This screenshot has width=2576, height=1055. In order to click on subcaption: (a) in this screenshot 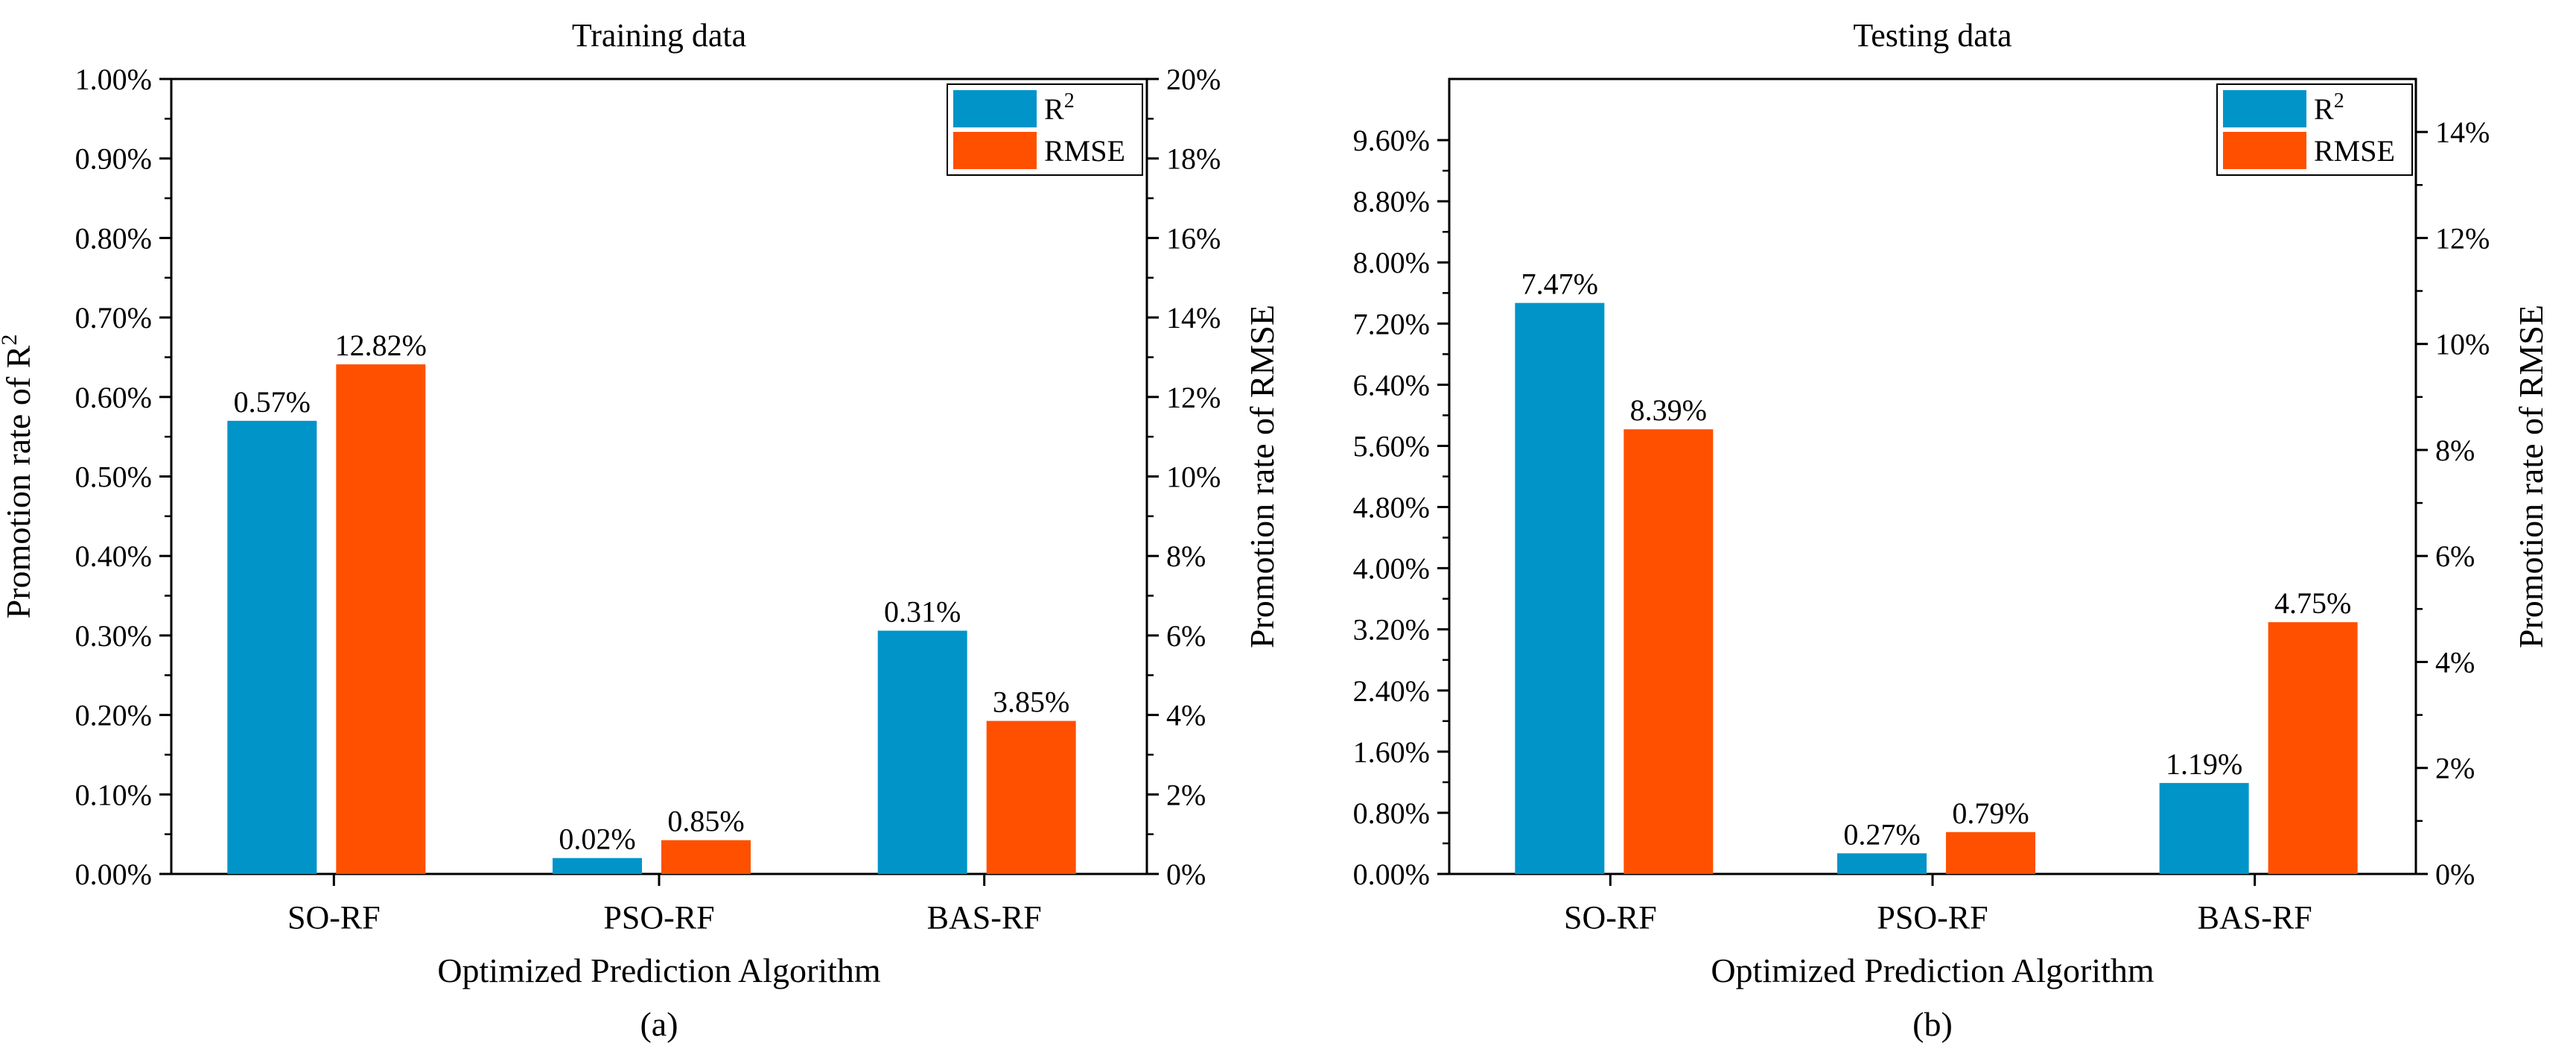, I will do `click(659, 1024)`.